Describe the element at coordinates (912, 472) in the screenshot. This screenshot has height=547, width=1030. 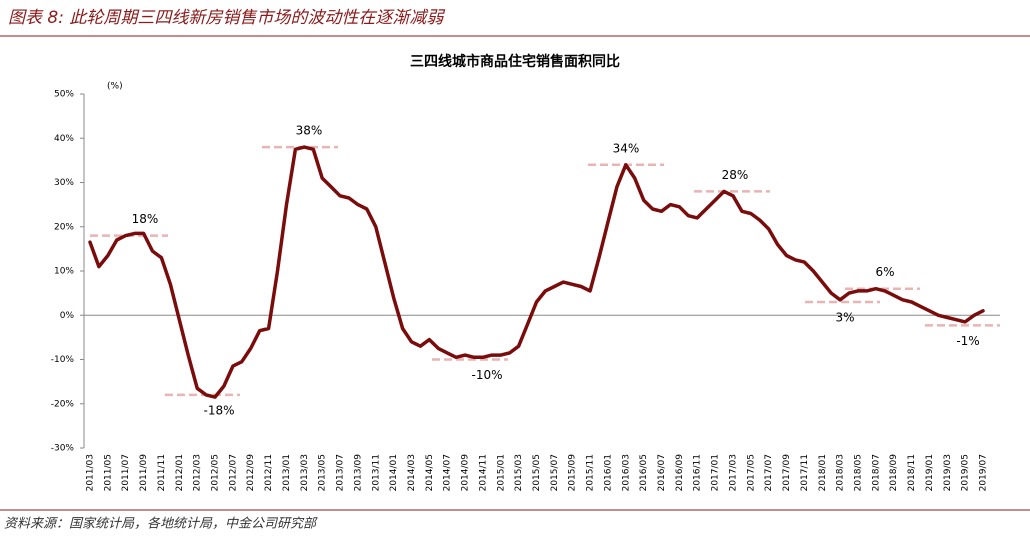
I see `x-tick-label: 2018/11` at that location.